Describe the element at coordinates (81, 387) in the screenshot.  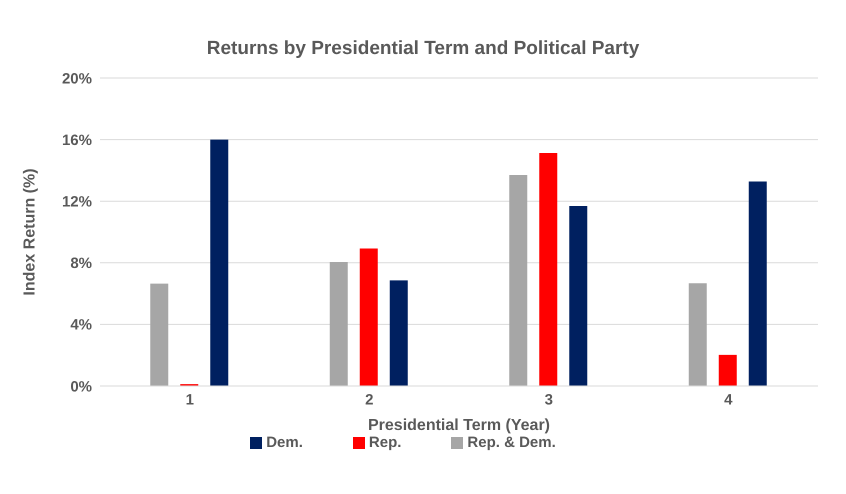
I see `y-tick-label: 0%` at that location.